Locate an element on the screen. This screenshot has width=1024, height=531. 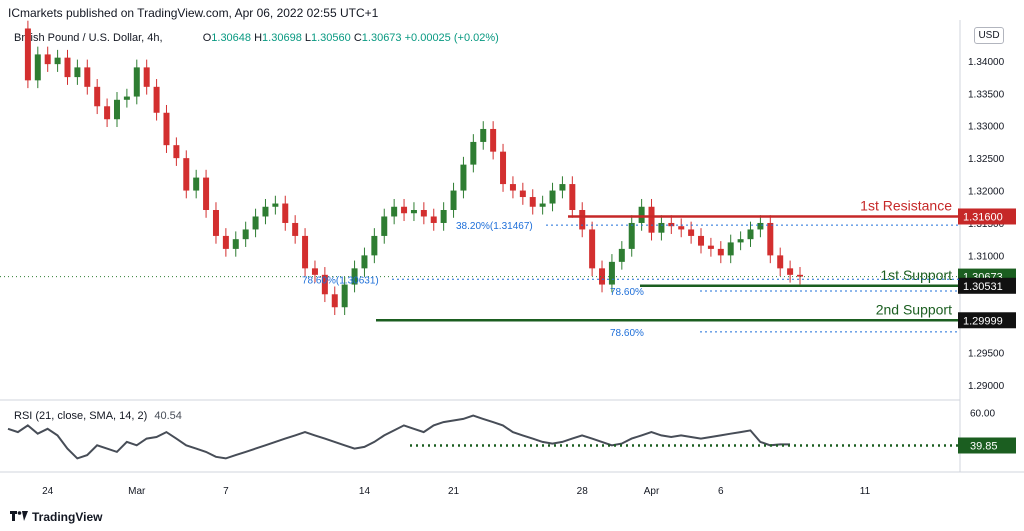
price-tick-label: 1.33000 is located at coordinates (986, 127).